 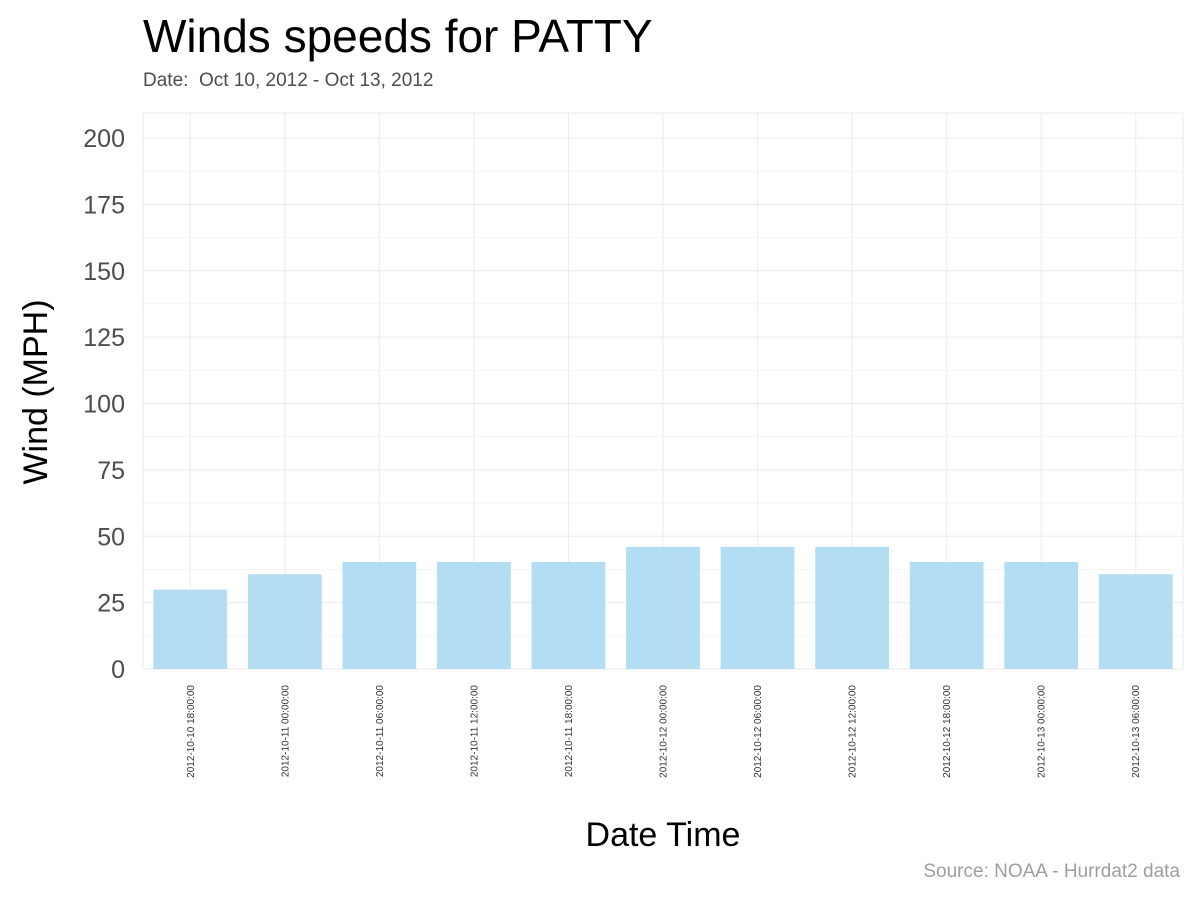 I want to click on y-tick-label: 175, so click(x=104, y=205).